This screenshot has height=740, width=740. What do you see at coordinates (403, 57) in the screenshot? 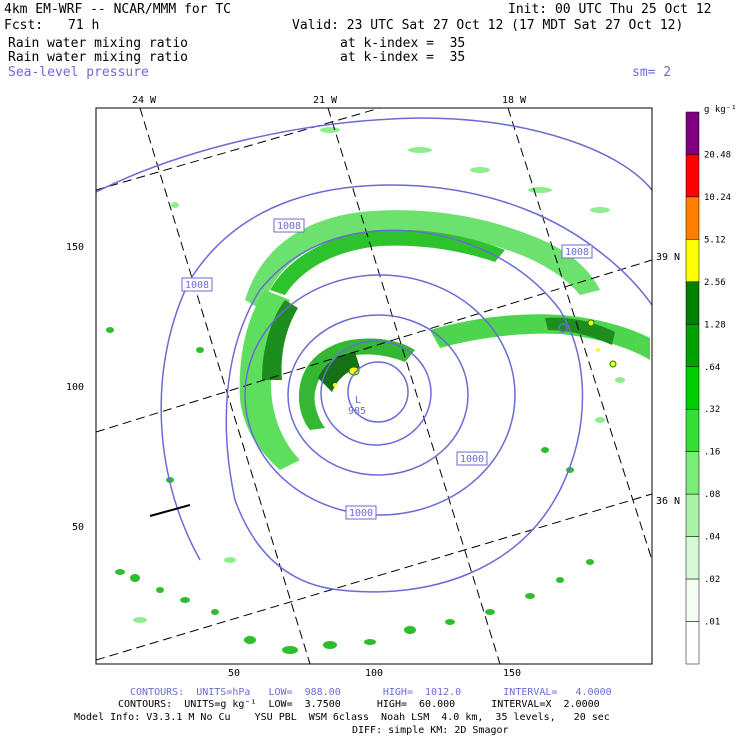
I see `field-2-level: at k-index = 35` at bounding box center [403, 57].